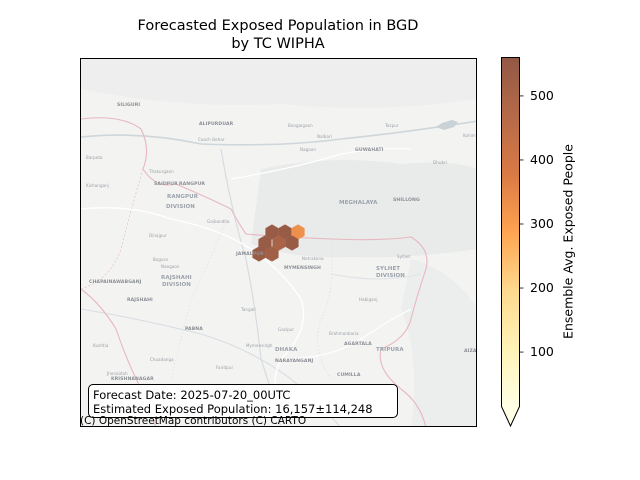 The image size is (640, 480). Describe the element at coordinates (325, 309) in the screenshot. I see `division-border-east` at that location.